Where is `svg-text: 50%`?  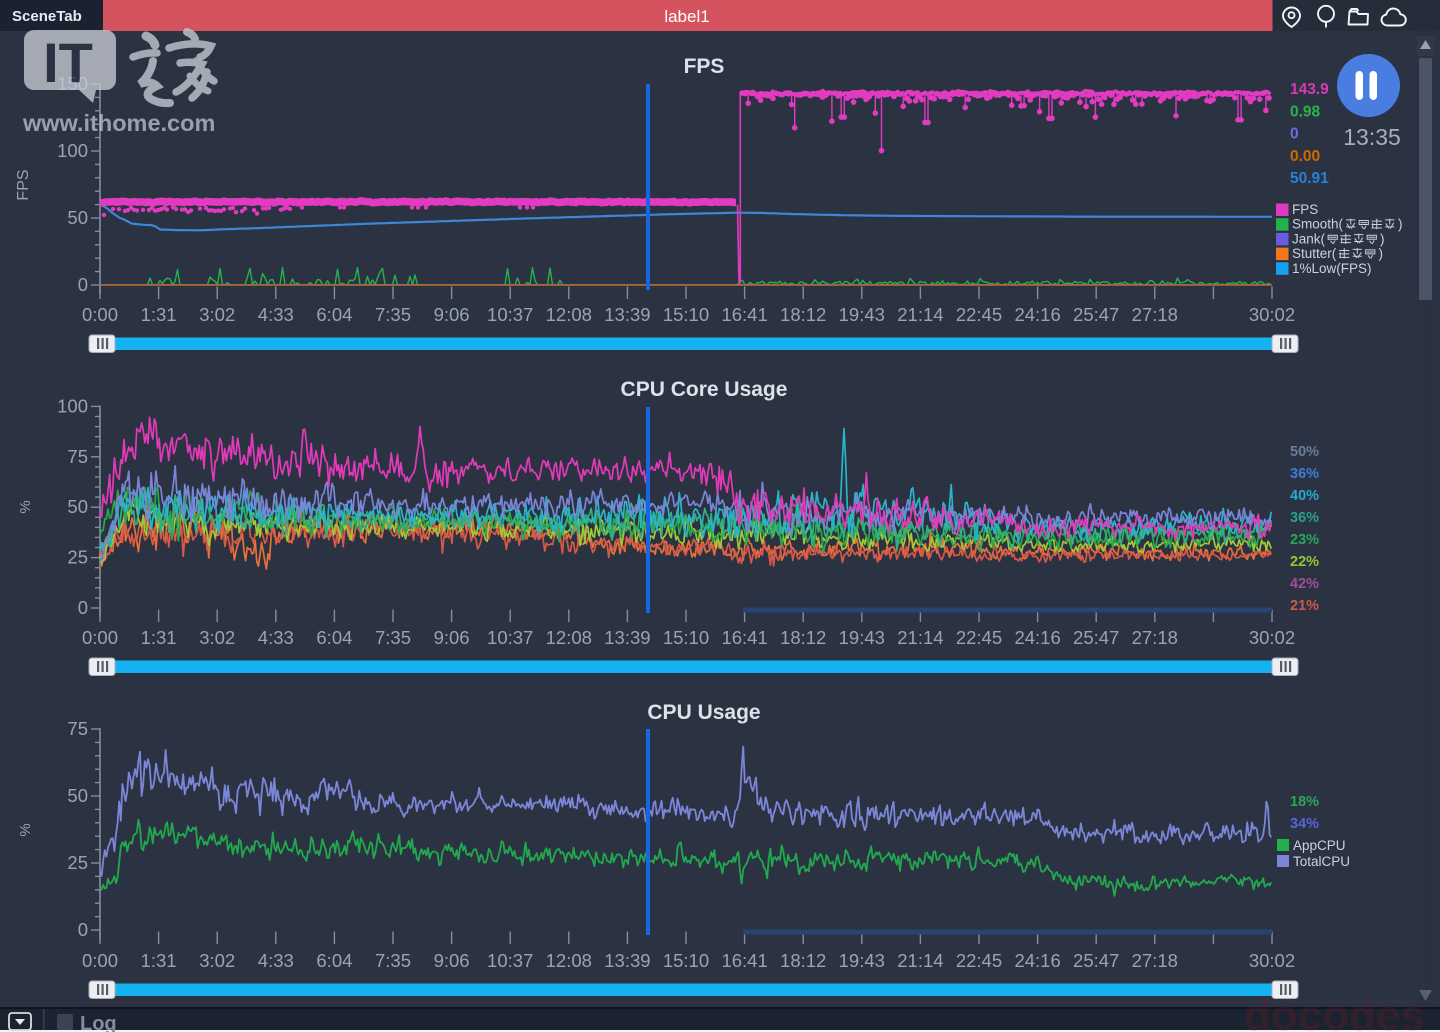 svg-text: 50% is located at coordinates (1304, 452).